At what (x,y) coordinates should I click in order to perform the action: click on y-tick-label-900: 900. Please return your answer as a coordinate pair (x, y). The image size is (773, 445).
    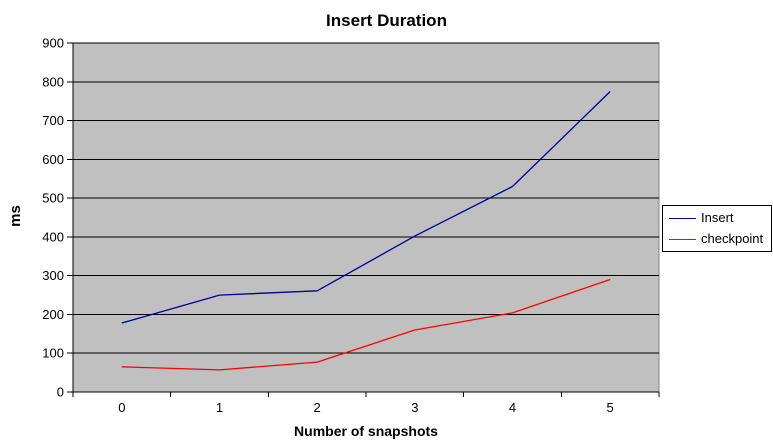
    Looking at the image, I should click on (53, 43).